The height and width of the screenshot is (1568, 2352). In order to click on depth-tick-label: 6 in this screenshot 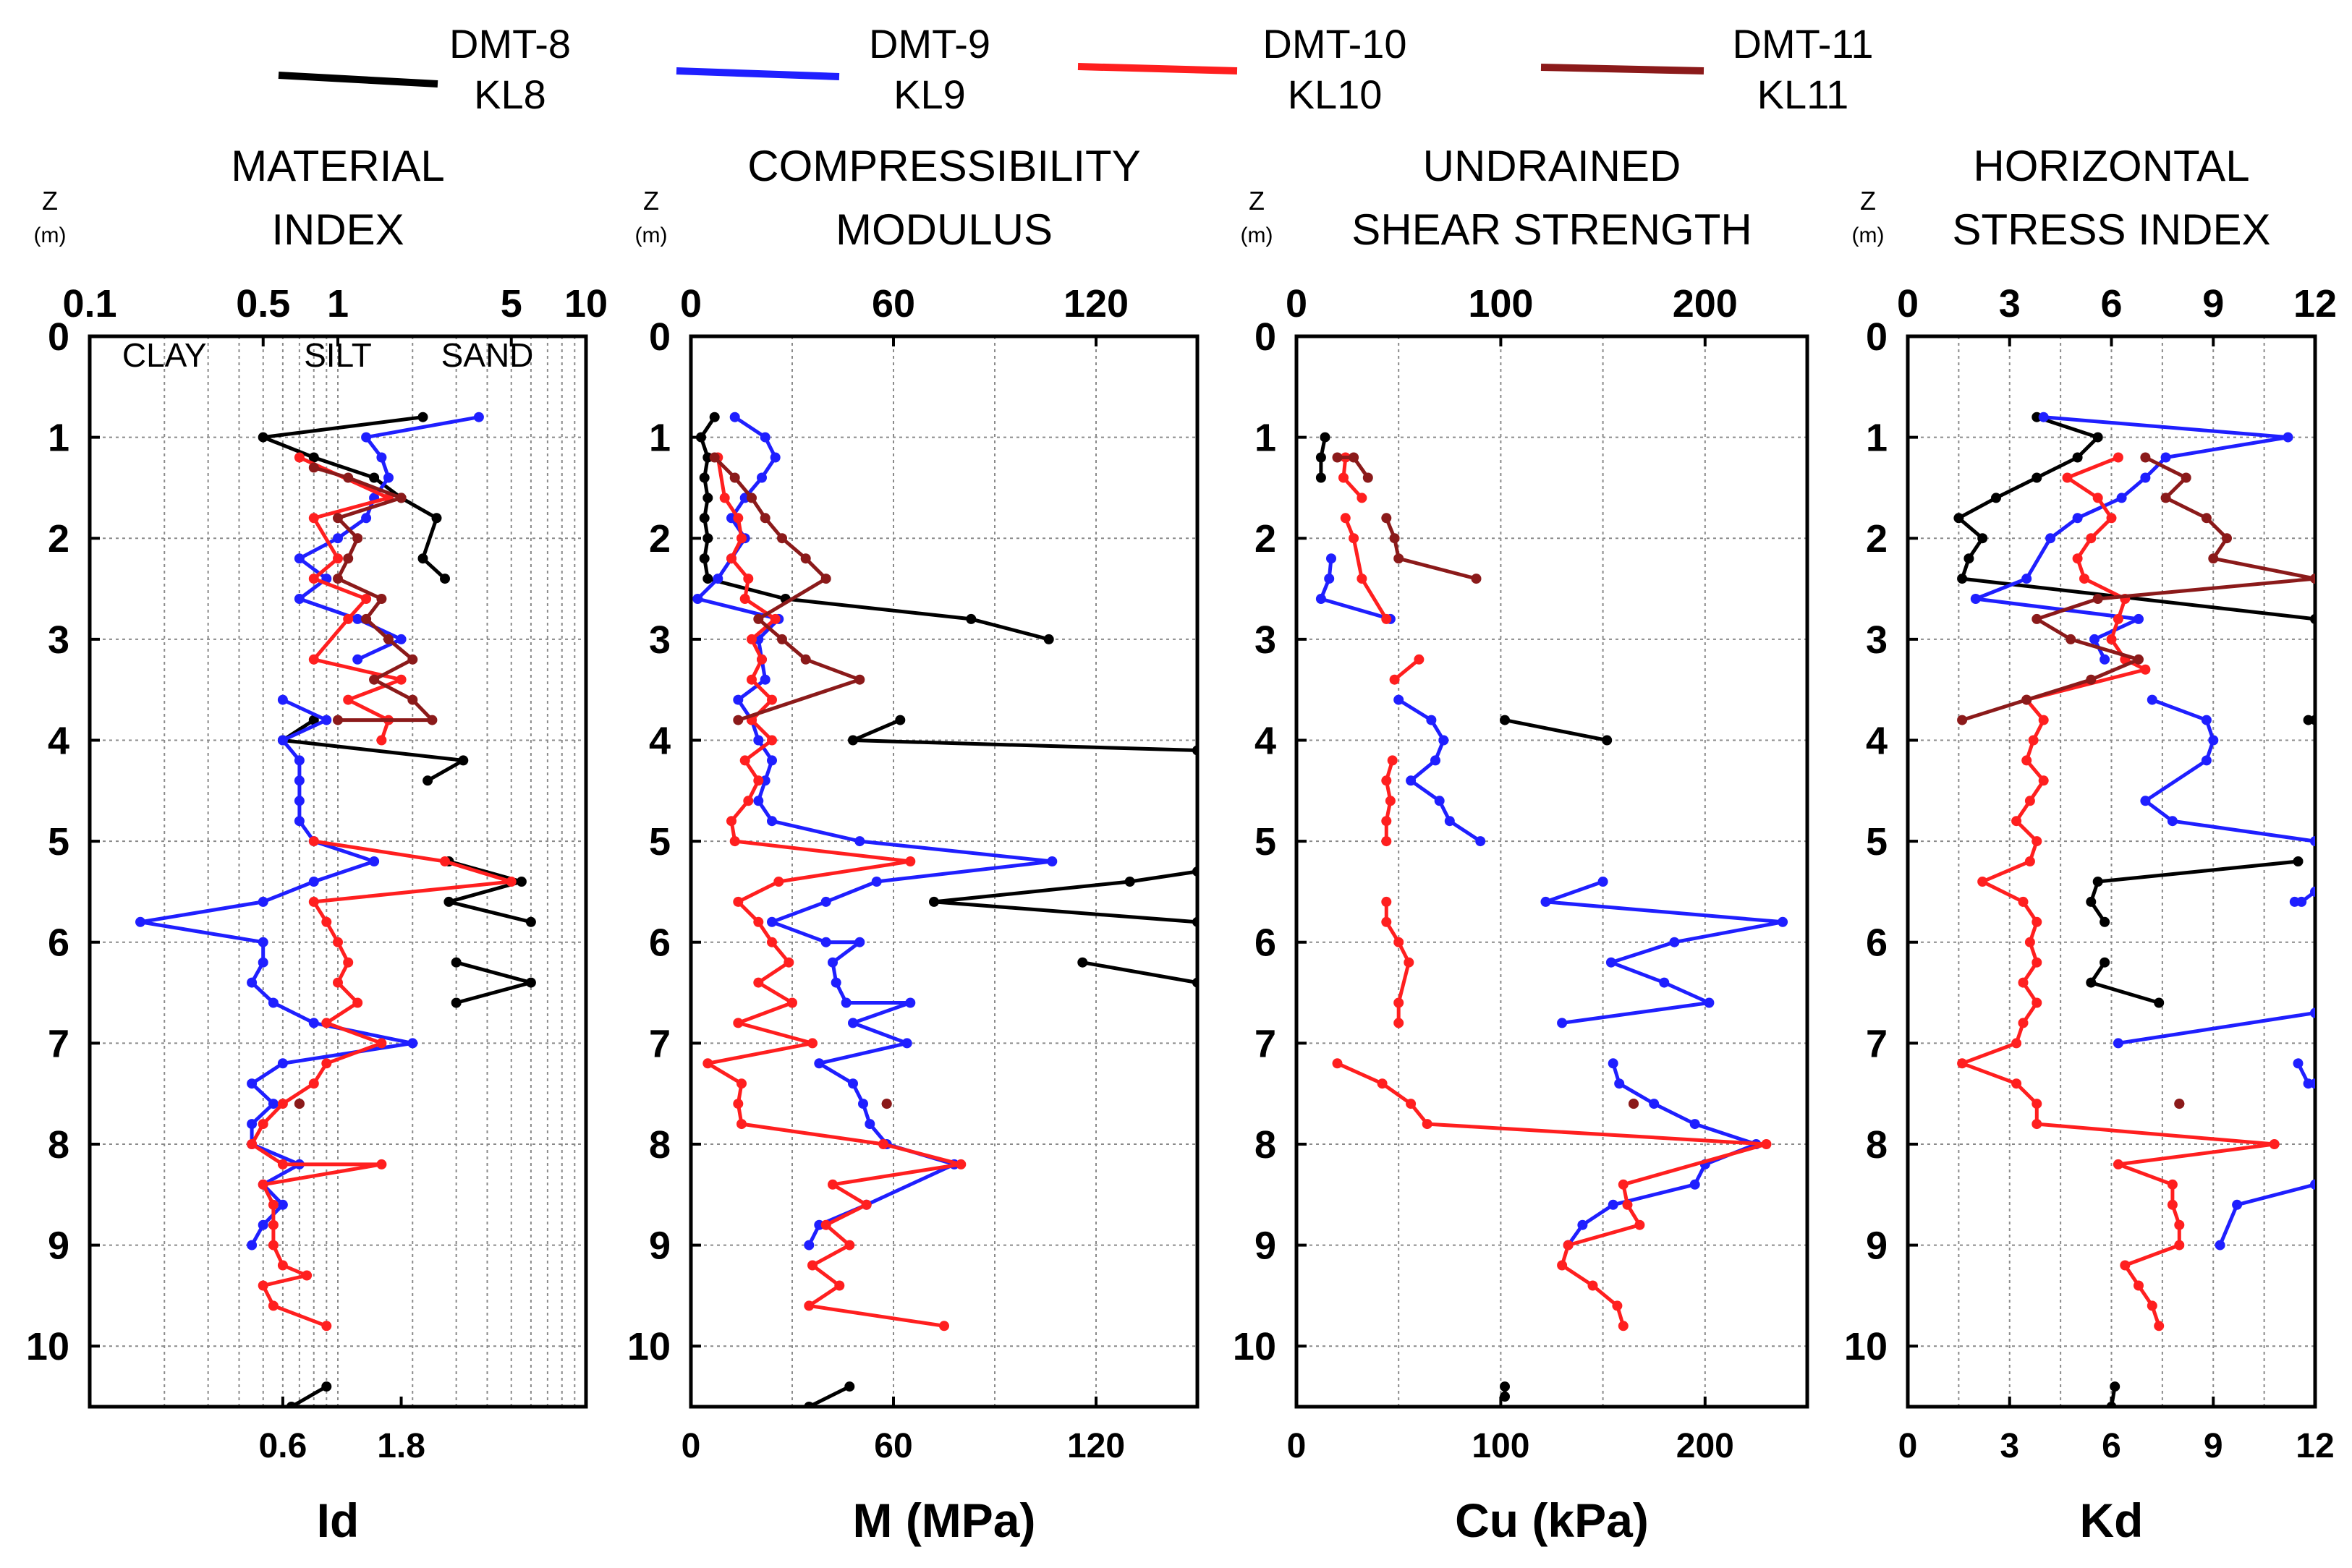, I will do `click(1877, 943)`.